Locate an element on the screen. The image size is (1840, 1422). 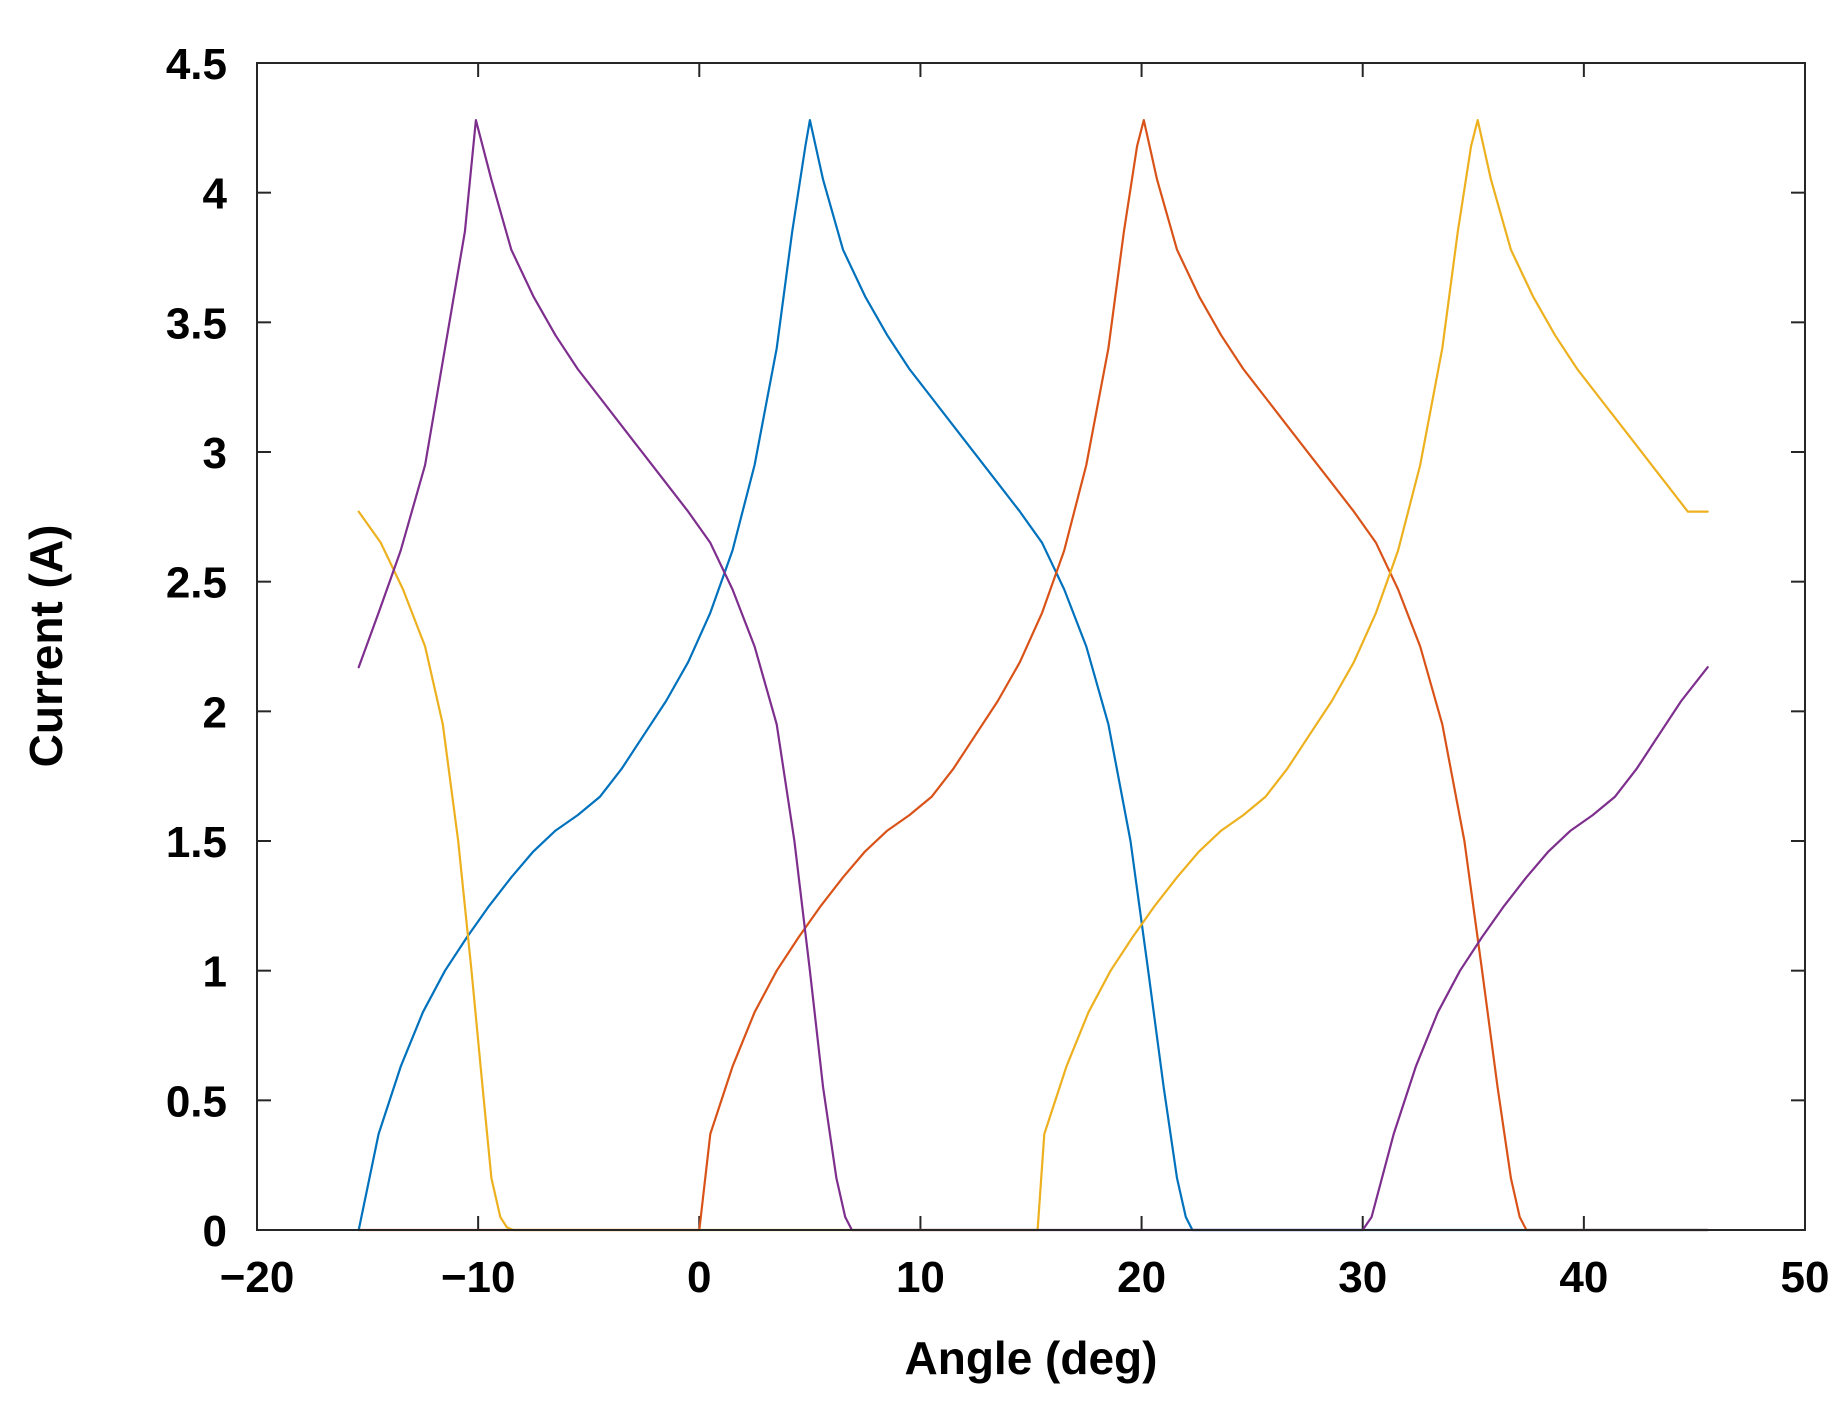
x-axis-label: Angle (deg) is located at coordinates (1031, 1358).